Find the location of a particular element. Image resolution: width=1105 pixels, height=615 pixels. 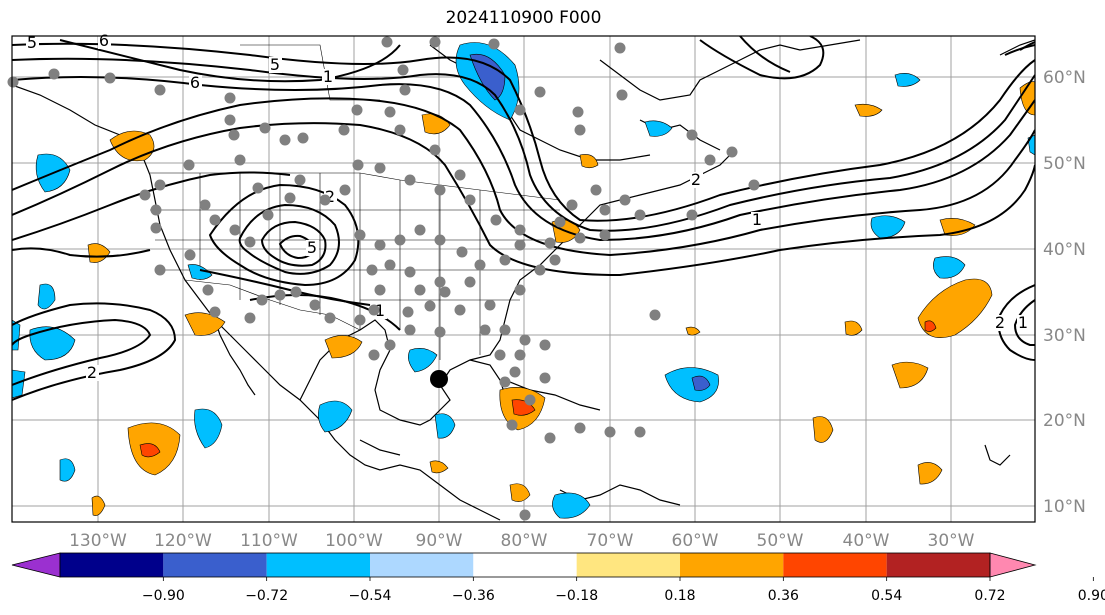

colorbar-tick-label: 0.54 is located at coordinates (886, 596).